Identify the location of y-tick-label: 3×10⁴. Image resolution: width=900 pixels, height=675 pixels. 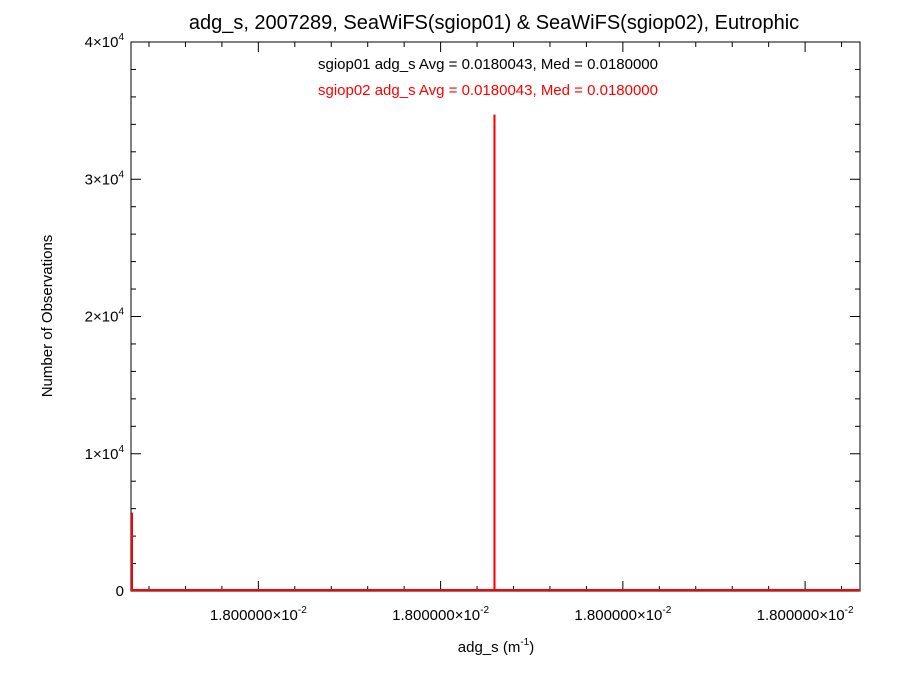
(105, 178).